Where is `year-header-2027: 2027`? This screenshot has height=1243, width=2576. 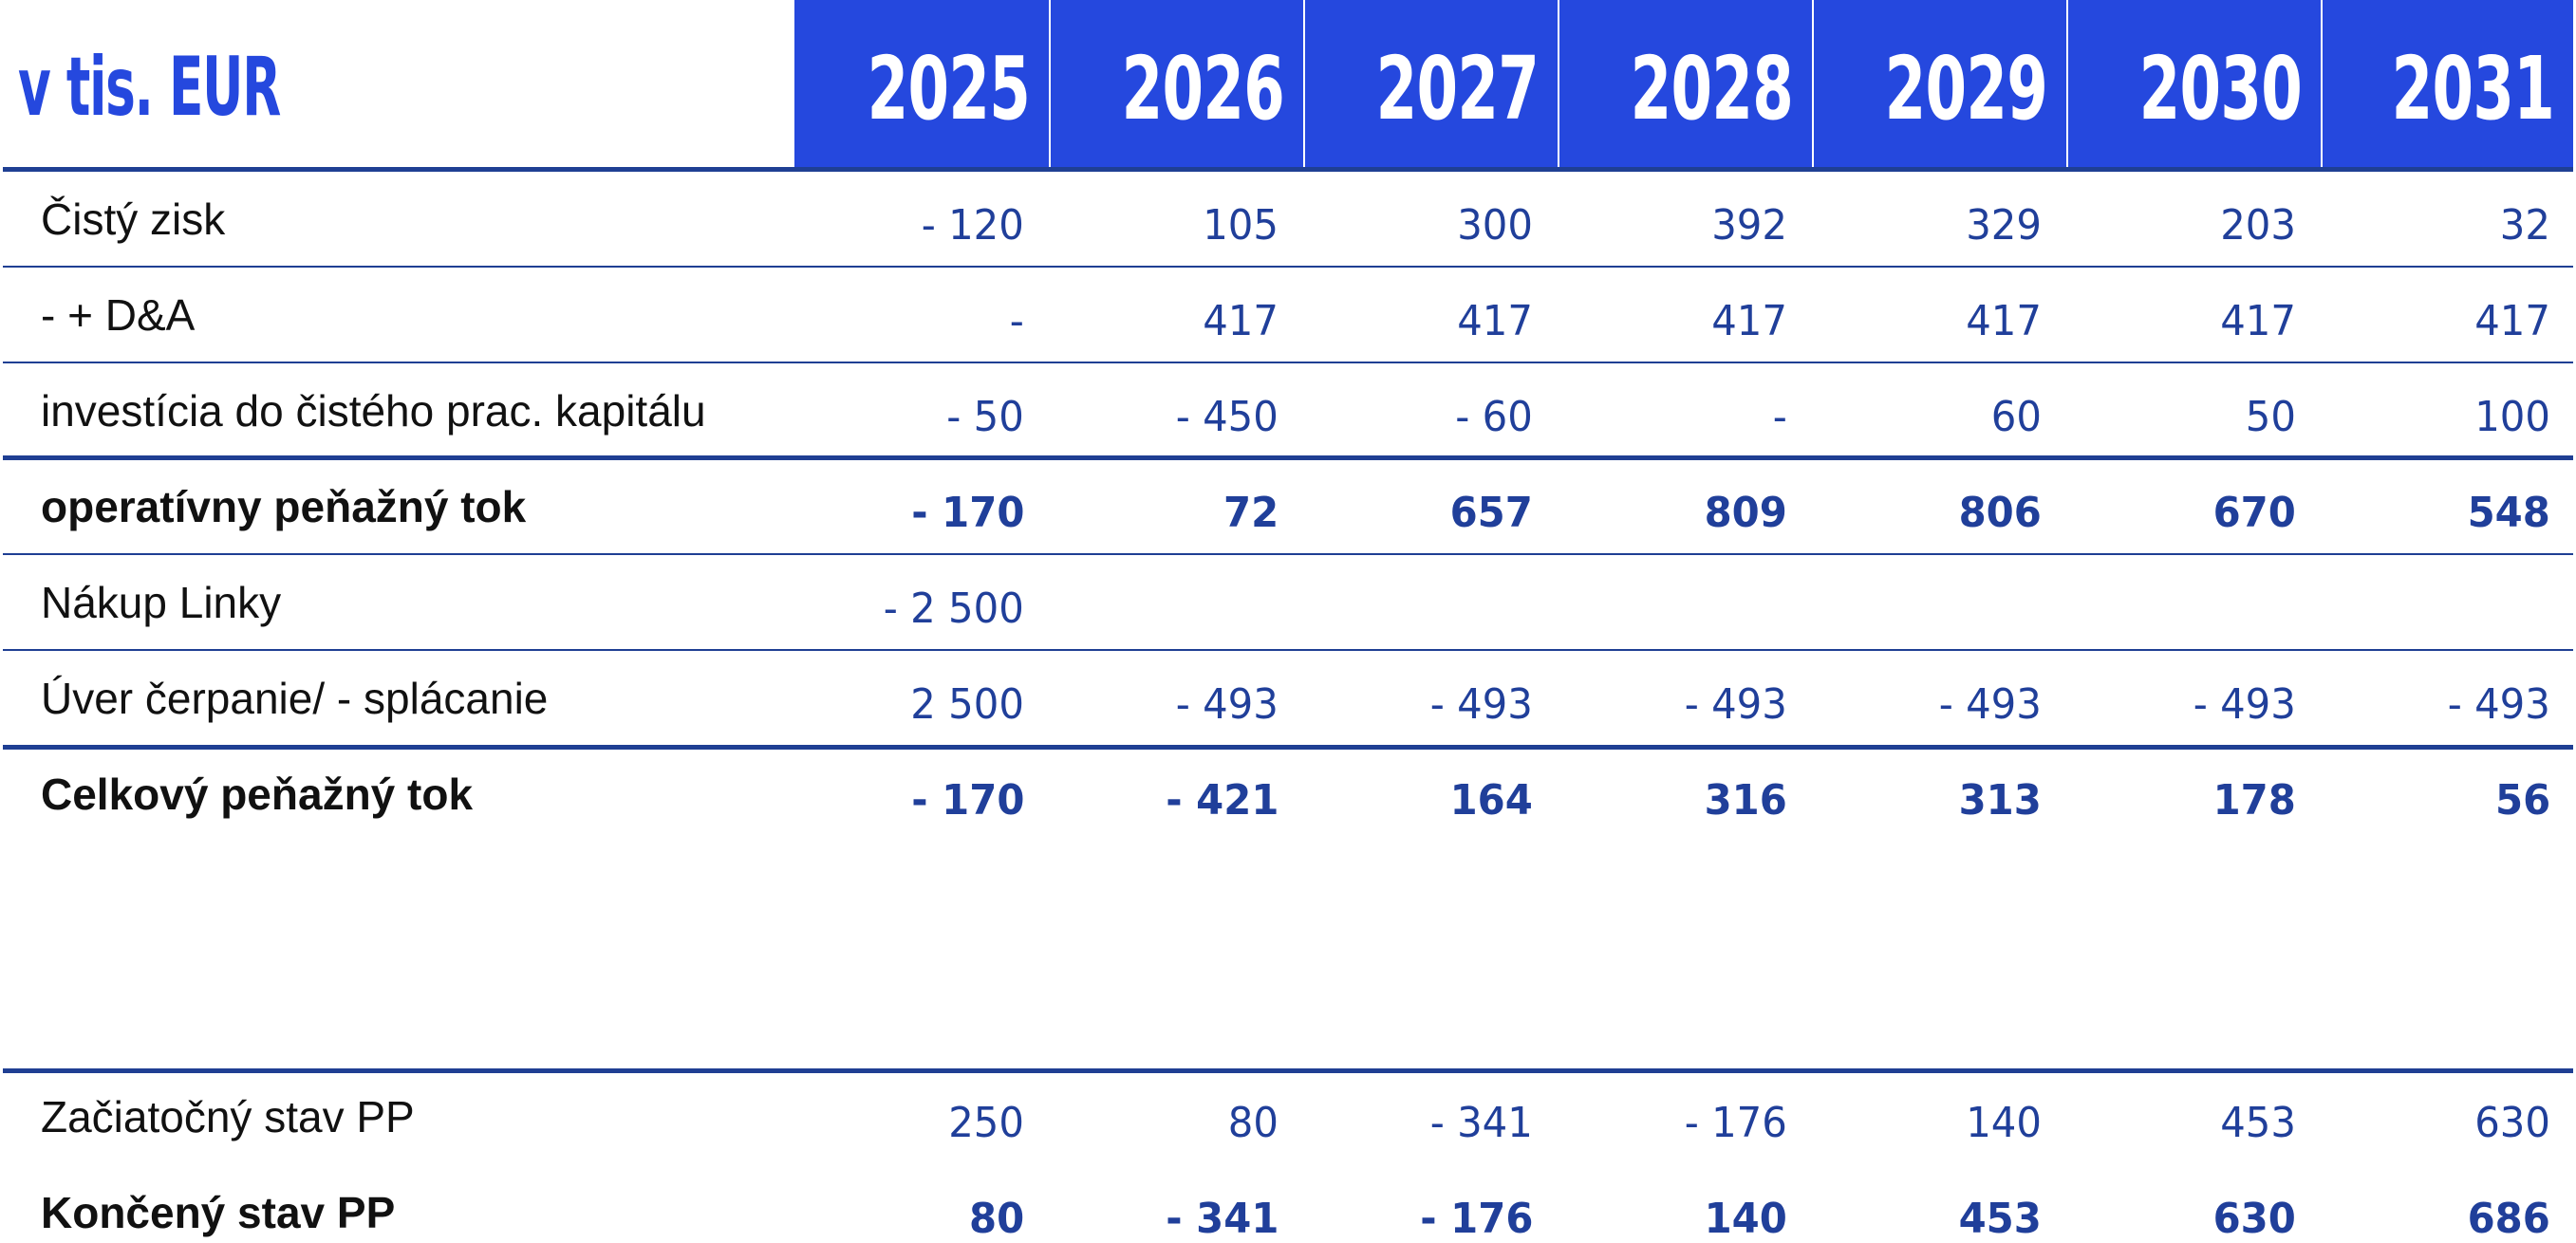
year-header-2027: 2027 is located at coordinates (1431, 86).